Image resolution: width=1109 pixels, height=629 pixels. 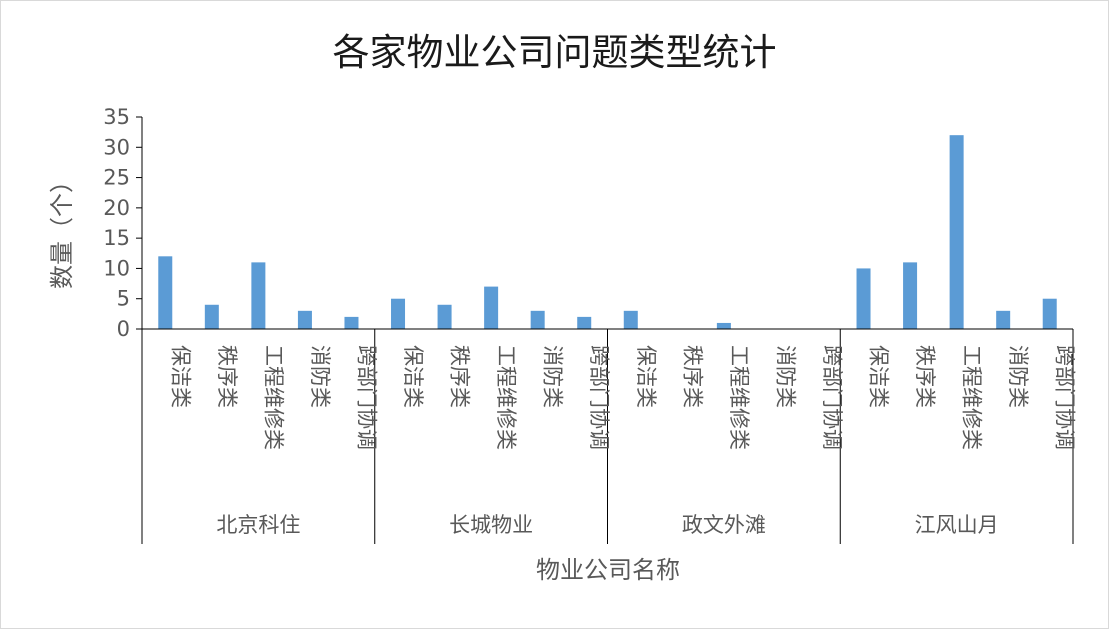 I want to click on y-tick-label: 5, so click(x=123, y=299).